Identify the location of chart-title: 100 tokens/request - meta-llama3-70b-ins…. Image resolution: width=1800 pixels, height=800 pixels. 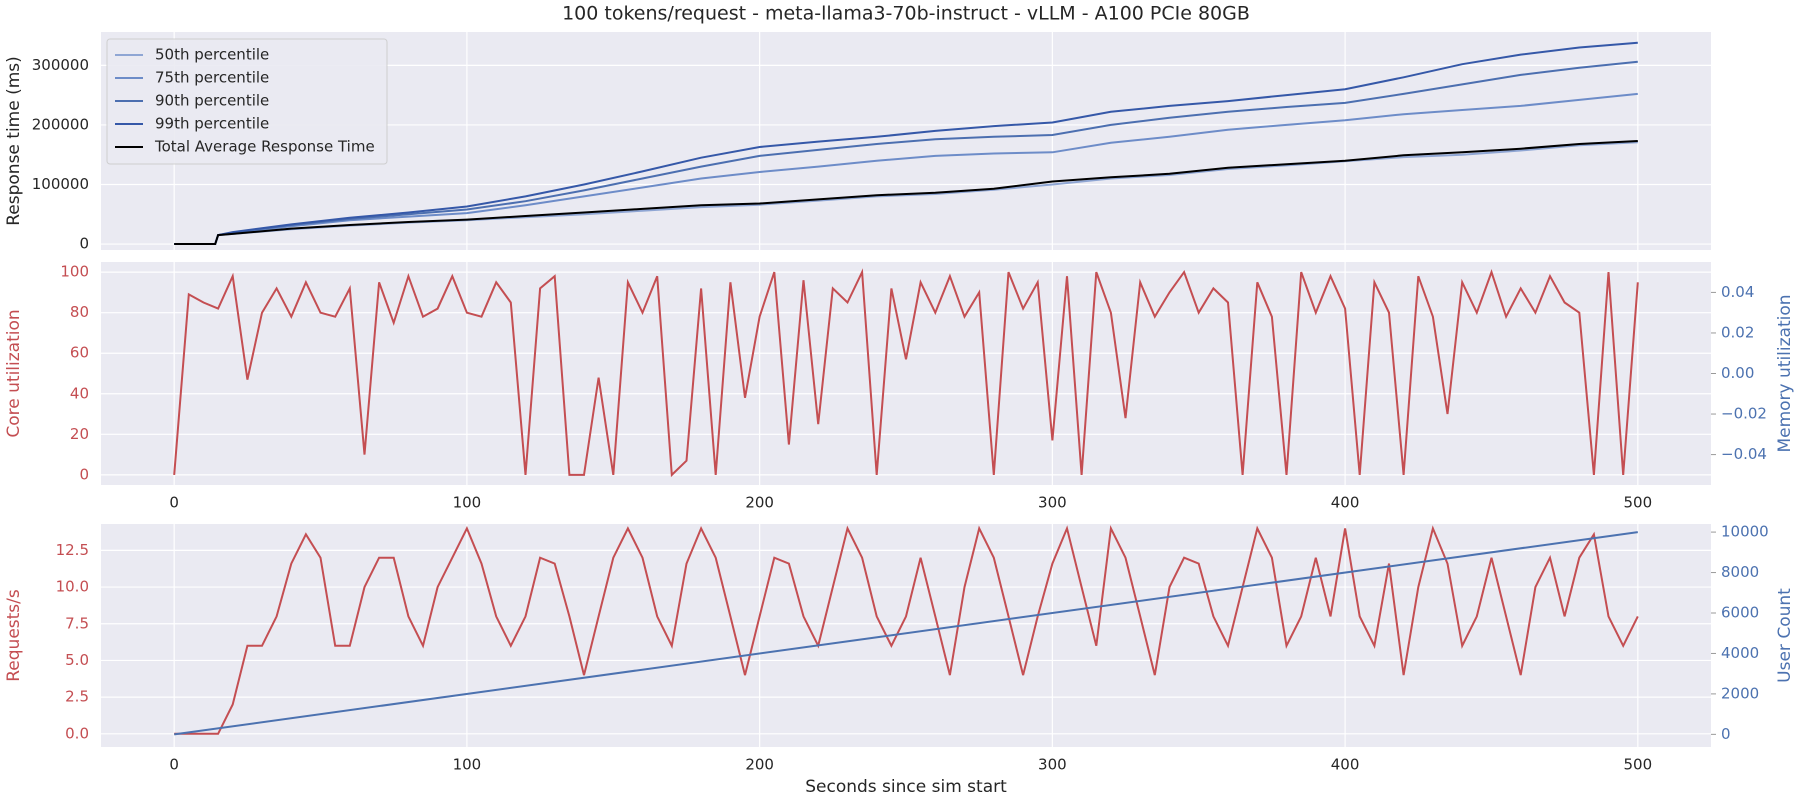
(906, 14).